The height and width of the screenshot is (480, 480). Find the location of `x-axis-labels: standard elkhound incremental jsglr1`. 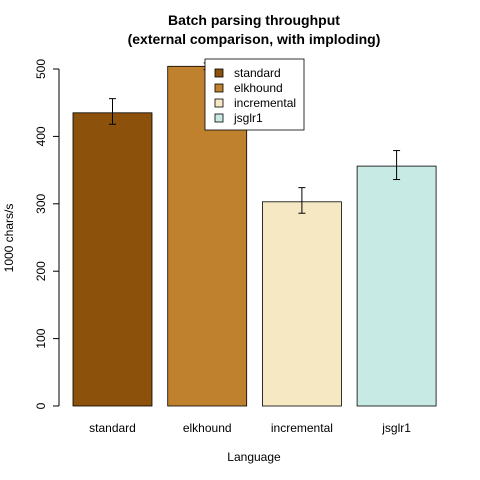

x-axis-labels: standard elkhound incremental jsglr1 is located at coordinates (250, 428).